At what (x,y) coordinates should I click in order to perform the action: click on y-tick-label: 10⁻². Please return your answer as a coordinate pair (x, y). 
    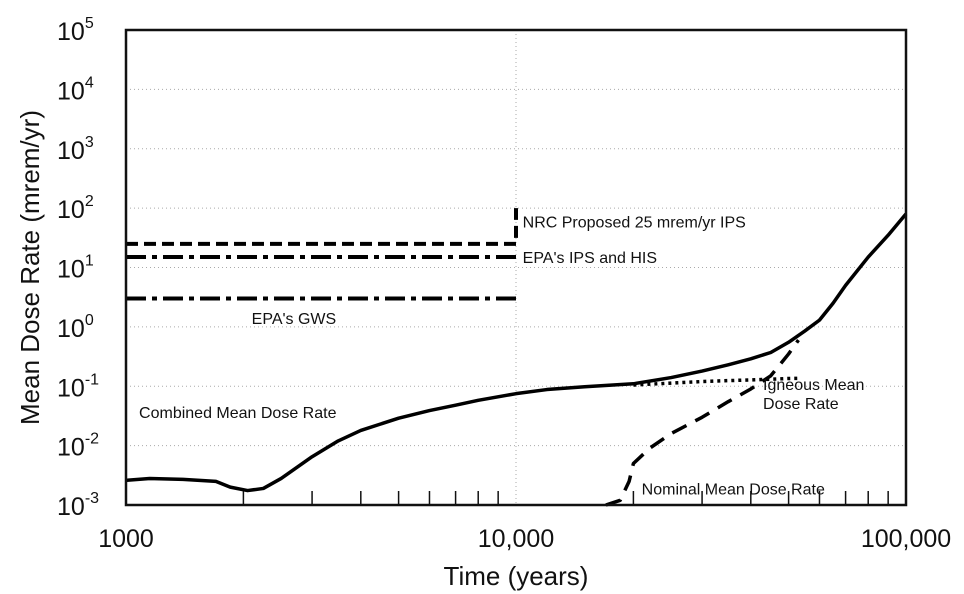
    Looking at the image, I should click on (78, 446).